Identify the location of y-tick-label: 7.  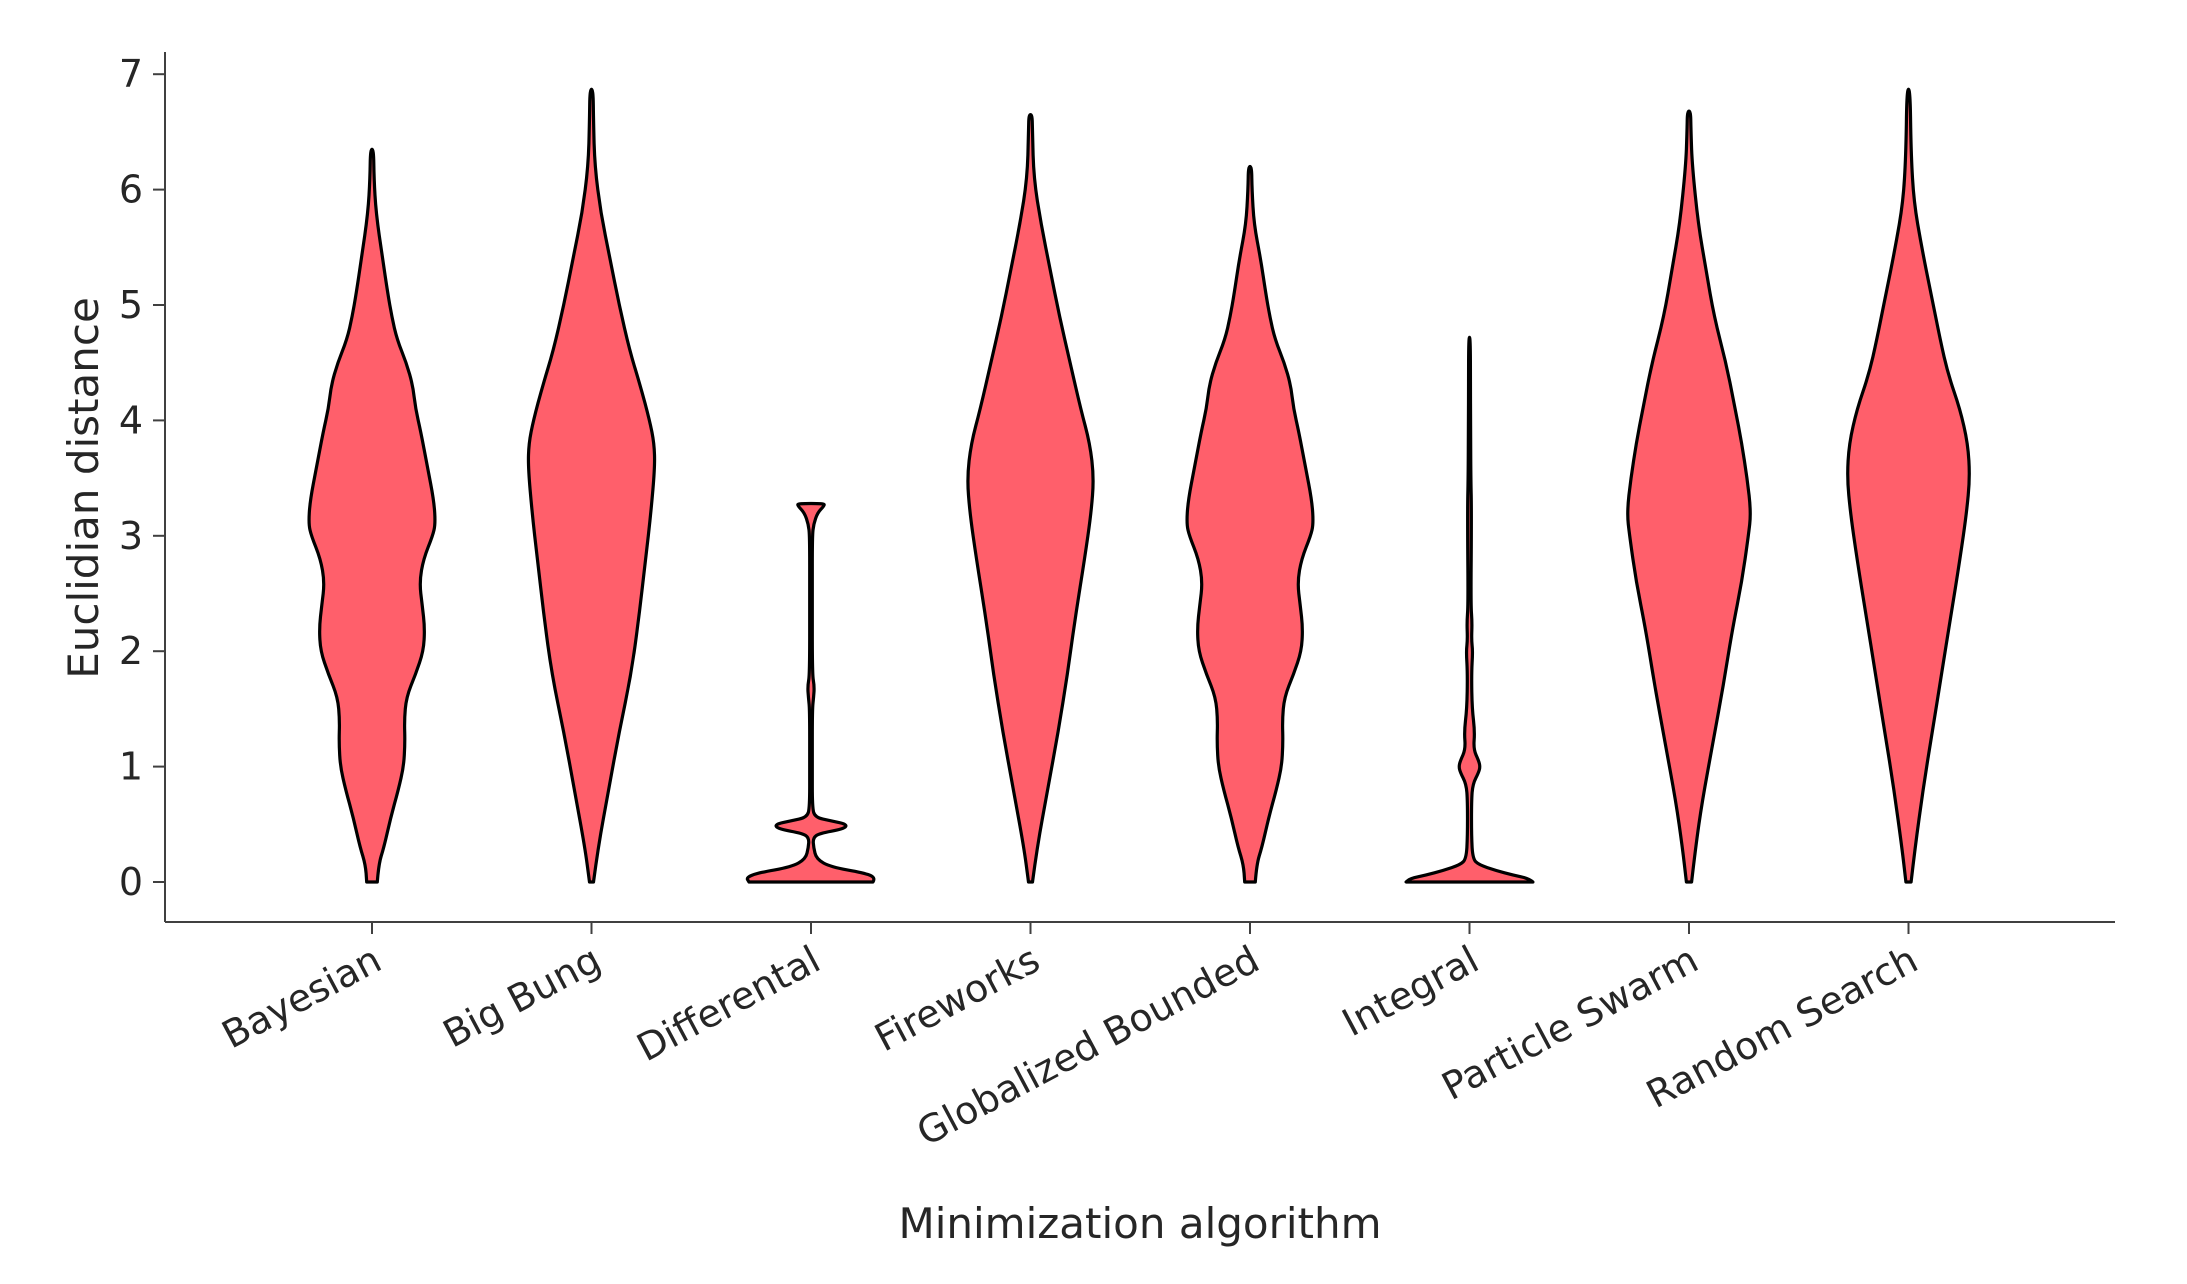
(131, 74).